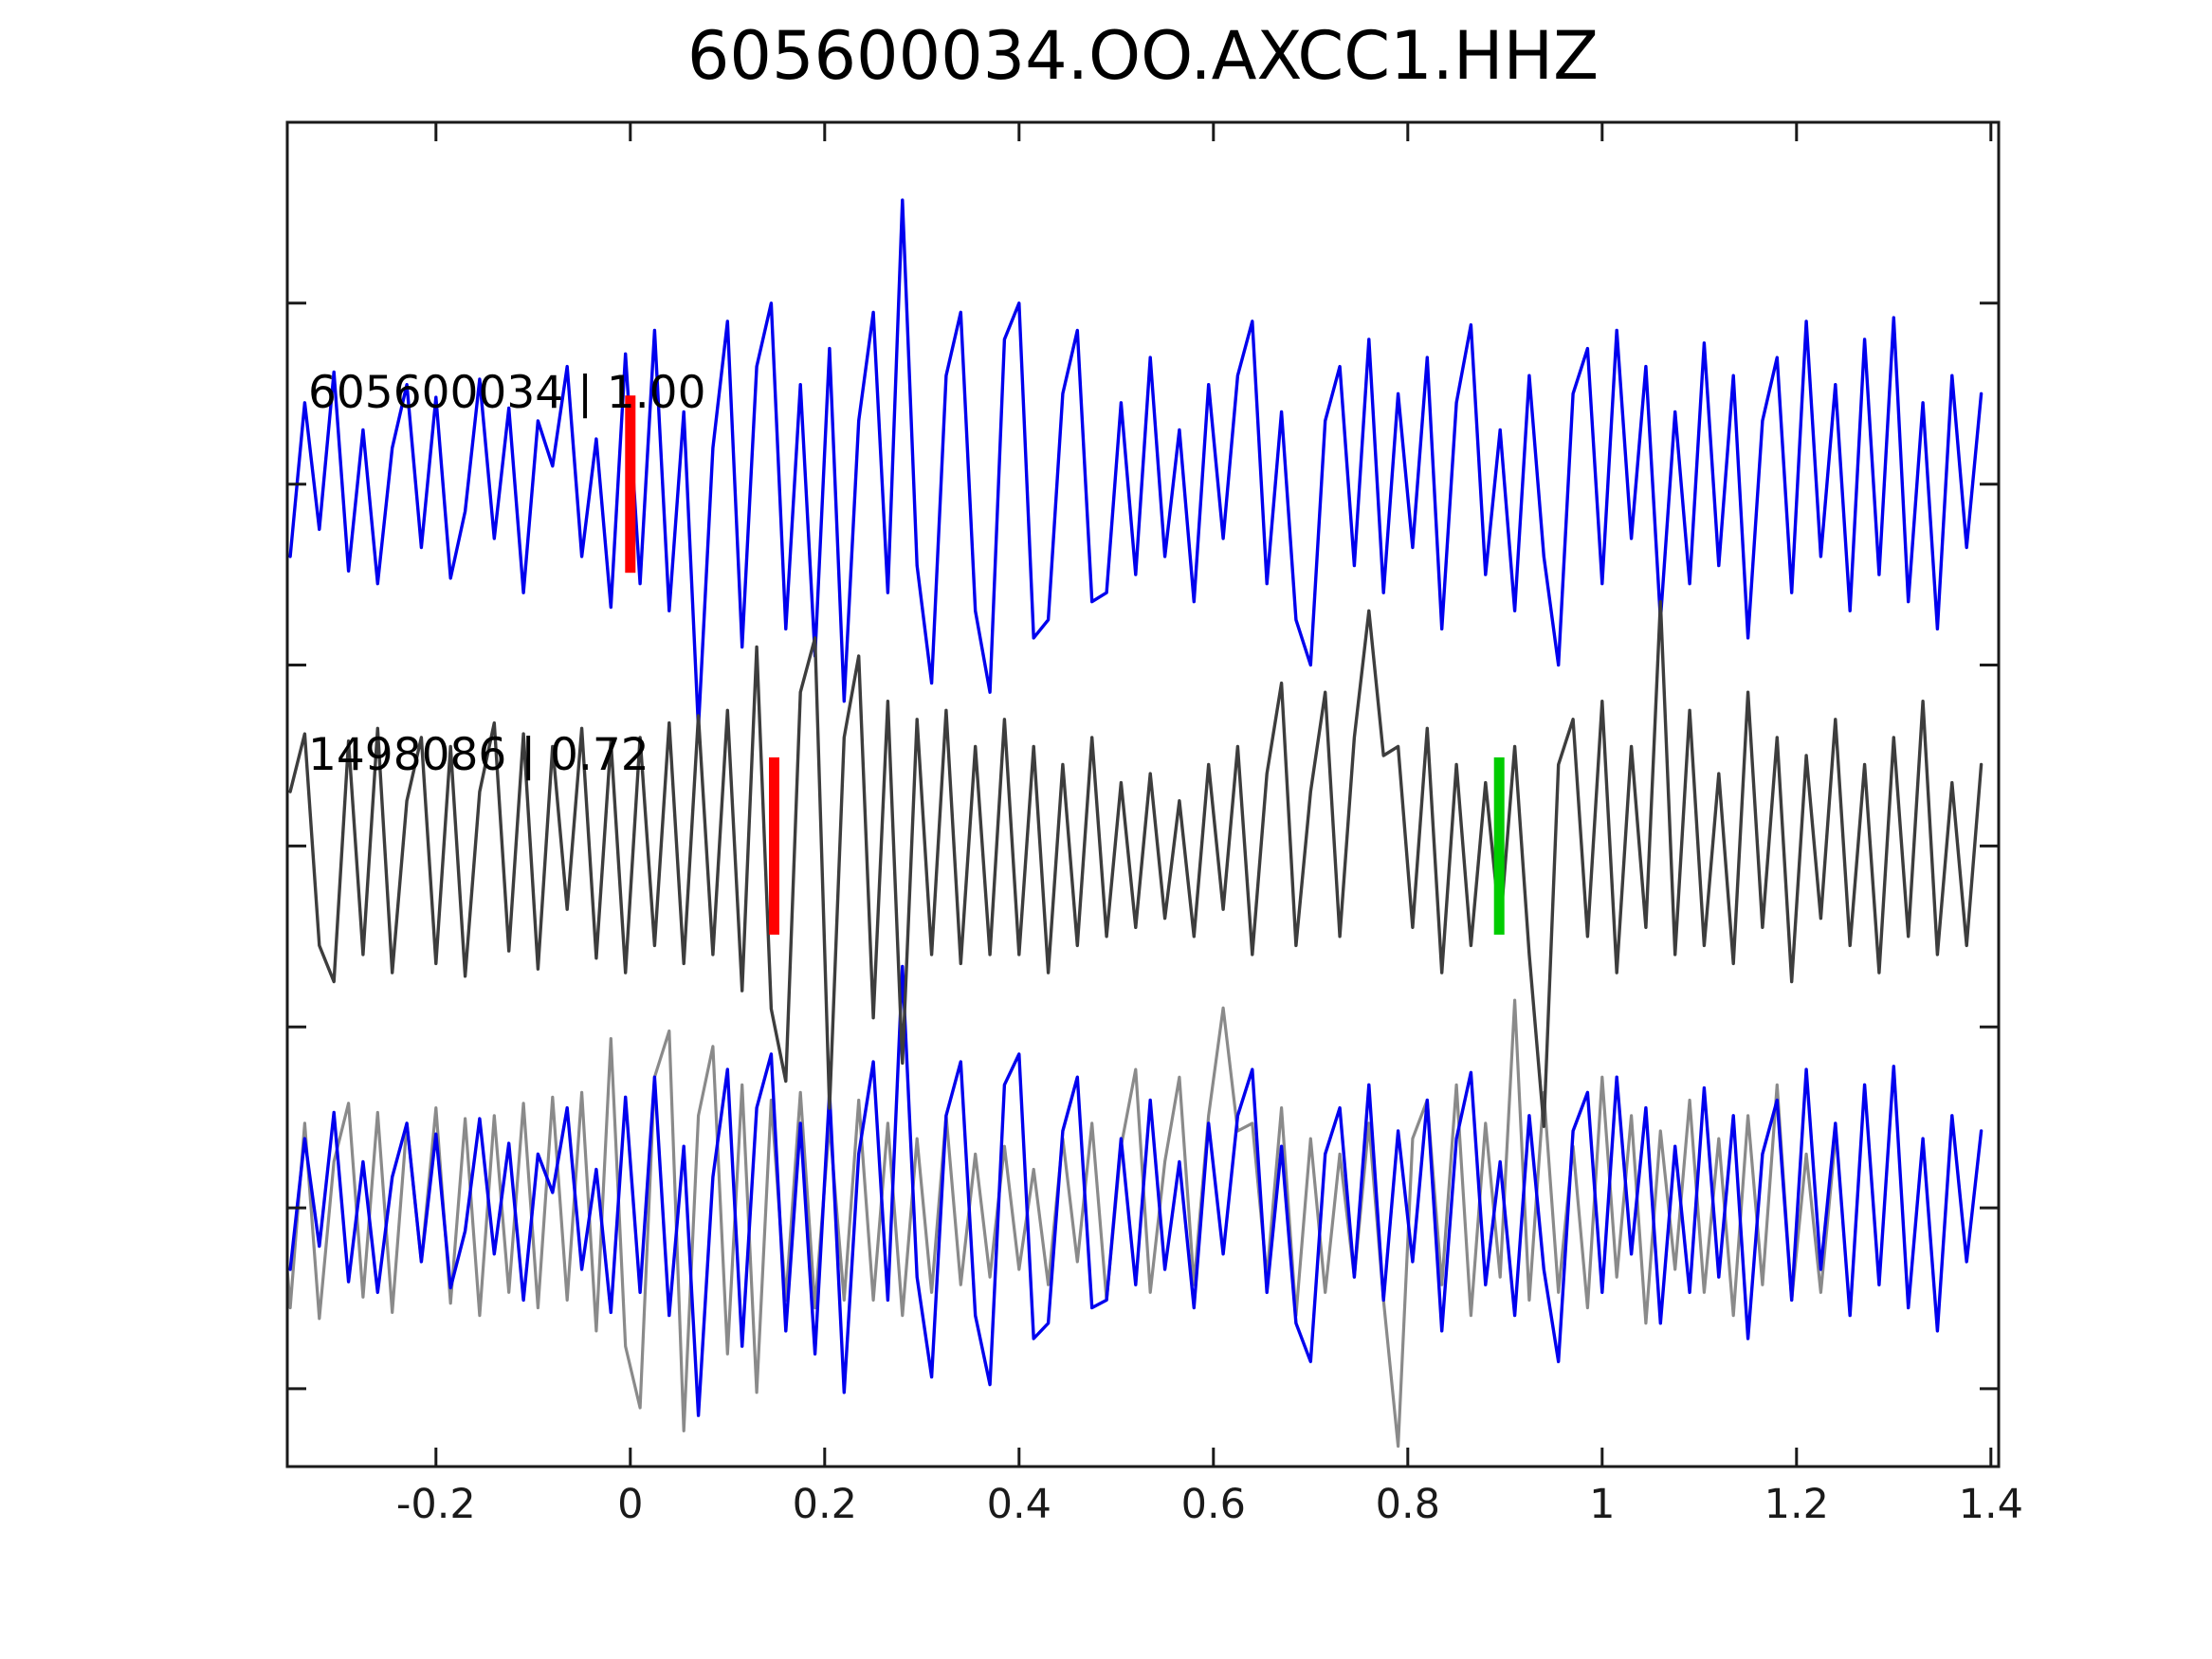 This screenshot has height=1659, width=2212. Describe the element at coordinates (478, 755) in the screenshot. I see `trace-label-detection: 1498086 | 0.72` at that location.